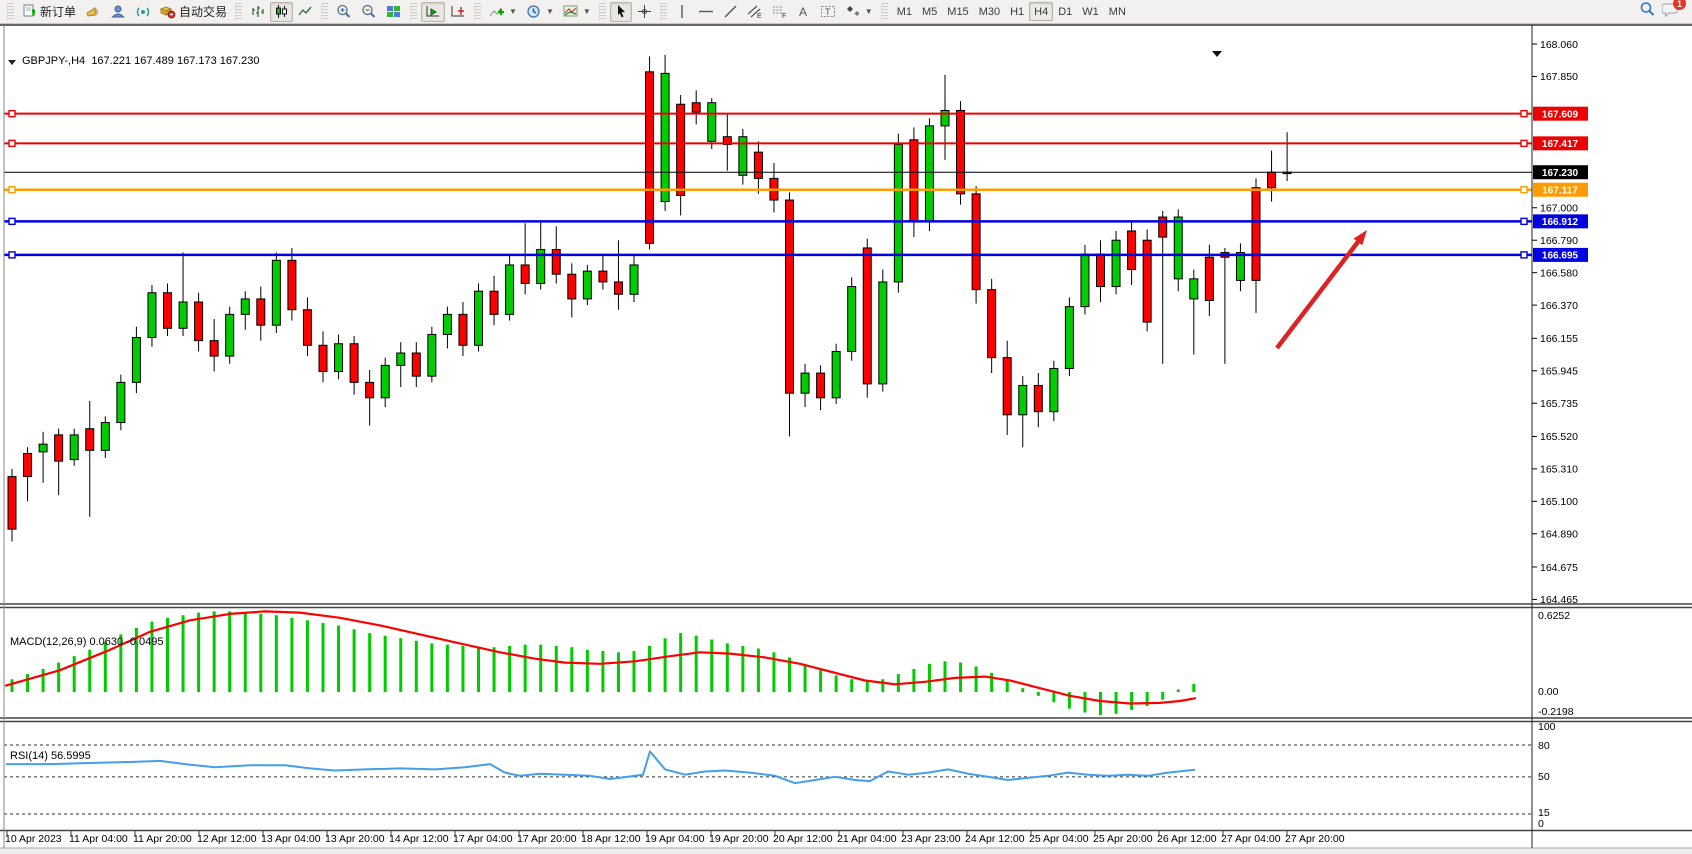 Image resolution: width=1692 pixels, height=854 pixels. Describe the element at coordinates (257, 12) in the screenshot. I see `bar-chart-button` at that location.